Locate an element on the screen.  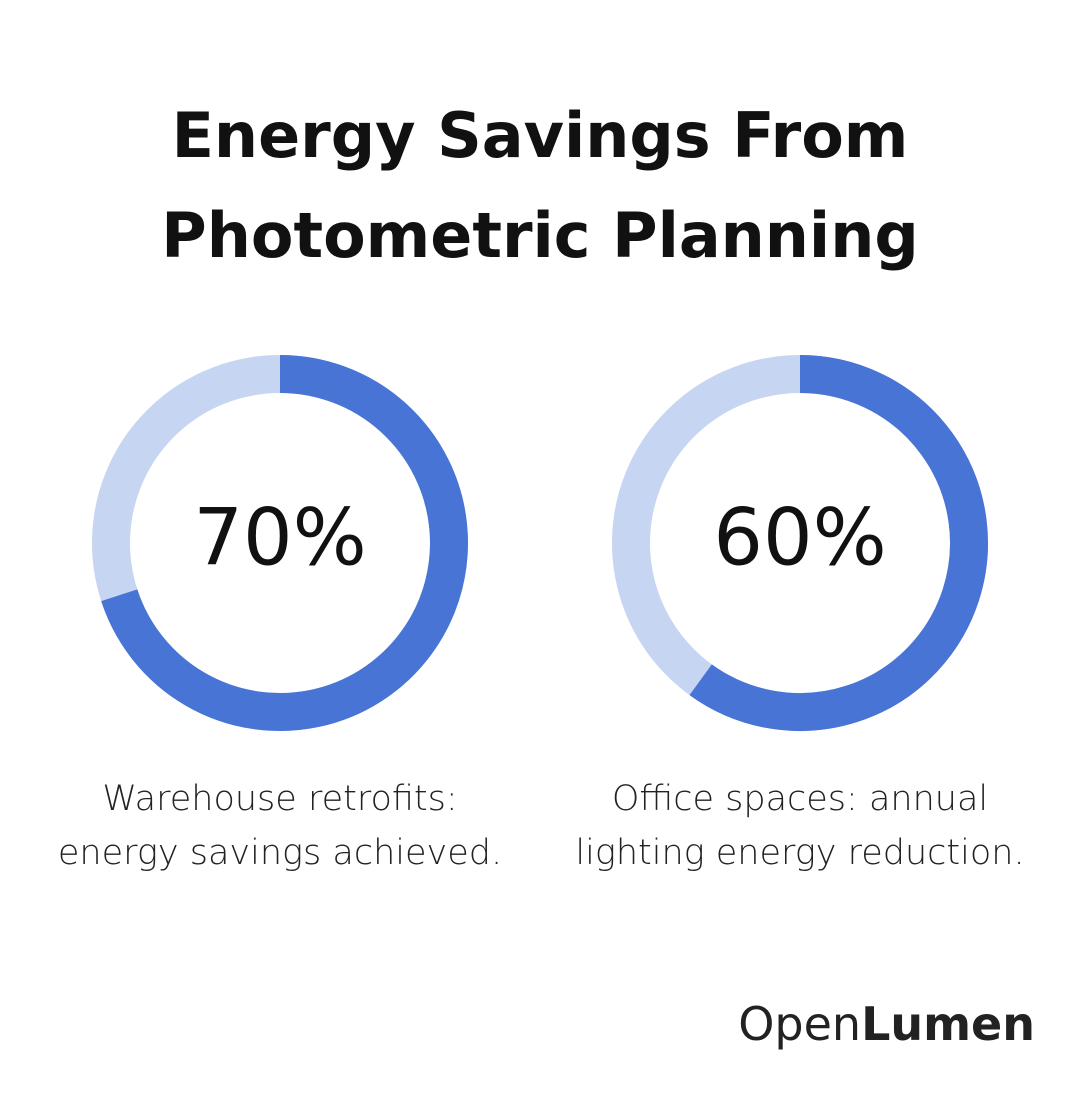
caption-line: Warehouse retrofits: is located at coordinates (279, 799).